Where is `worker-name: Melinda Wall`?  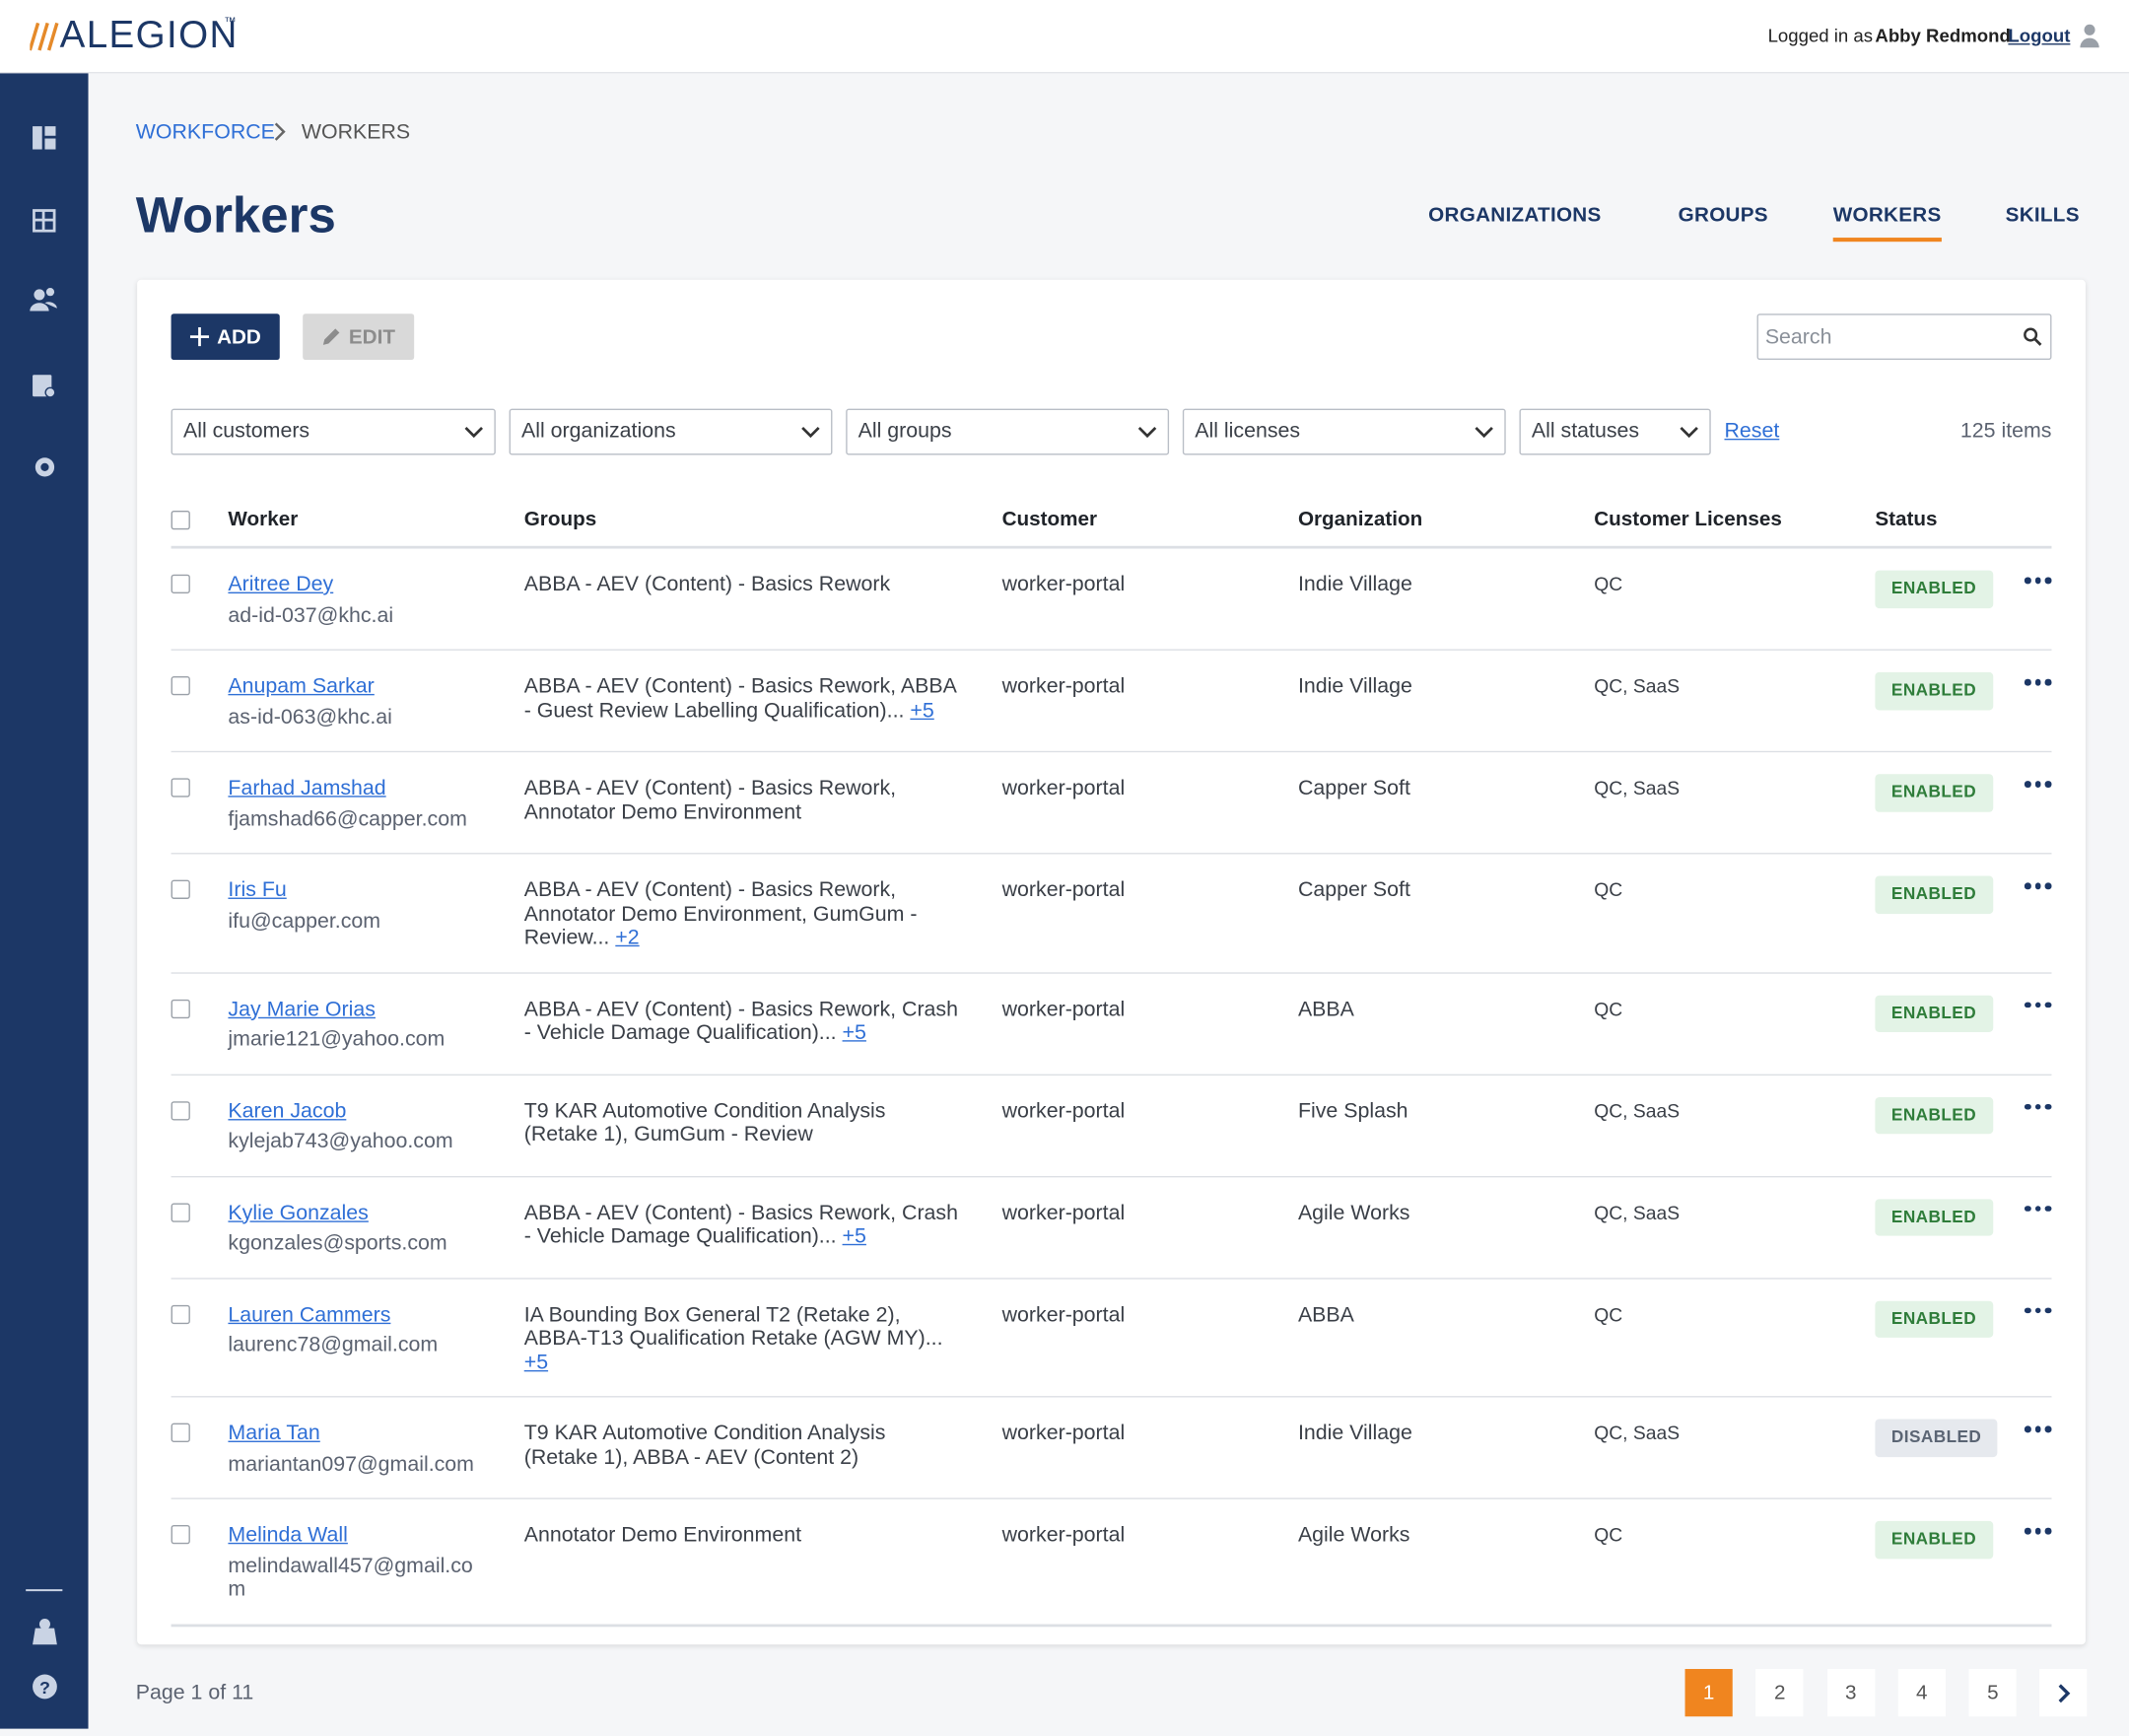 worker-name: Melinda Wall is located at coordinates (288, 1536).